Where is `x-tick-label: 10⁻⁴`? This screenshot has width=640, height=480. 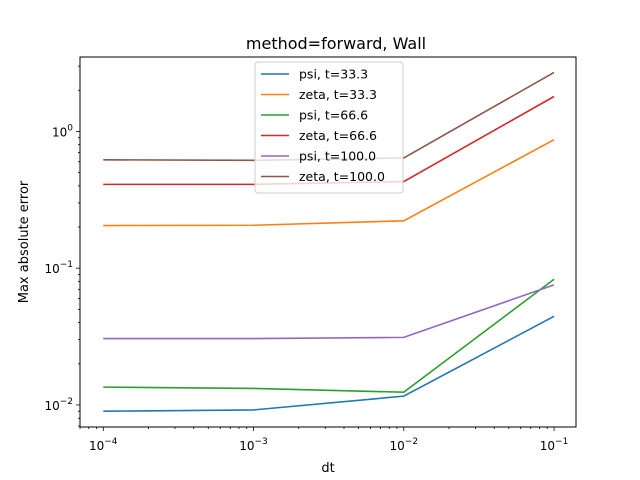
x-tick-label: 10⁻⁴ is located at coordinates (103, 445).